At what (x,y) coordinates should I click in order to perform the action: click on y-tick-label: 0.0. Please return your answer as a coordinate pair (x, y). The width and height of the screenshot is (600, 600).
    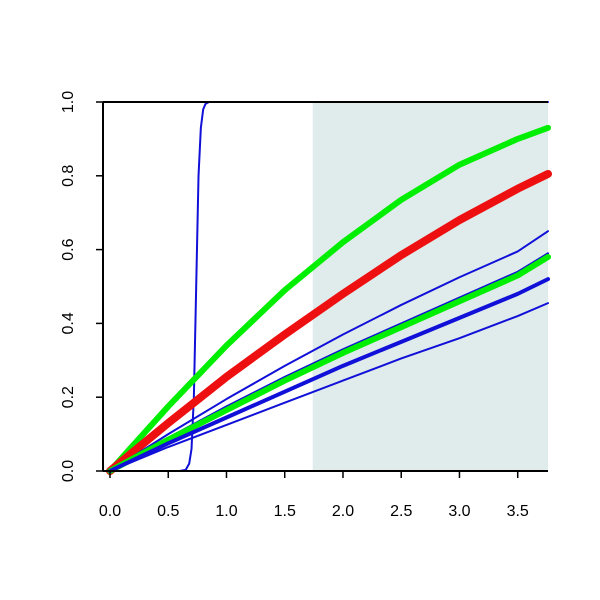
    Looking at the image, I should click on (68, 471).